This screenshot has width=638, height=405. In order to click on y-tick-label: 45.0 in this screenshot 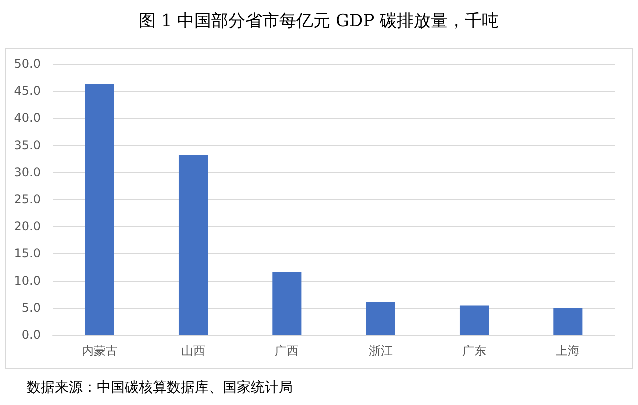, I will do `click(27, 91)`.